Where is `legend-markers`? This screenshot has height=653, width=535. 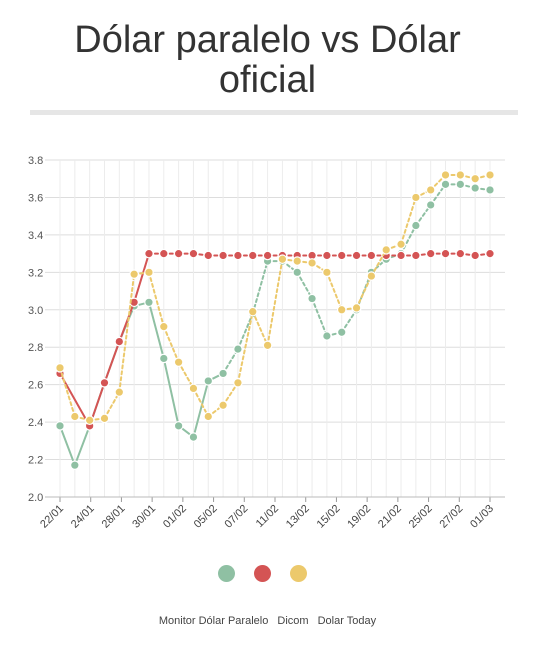
legend-markers is located at coordinates (267, 575).